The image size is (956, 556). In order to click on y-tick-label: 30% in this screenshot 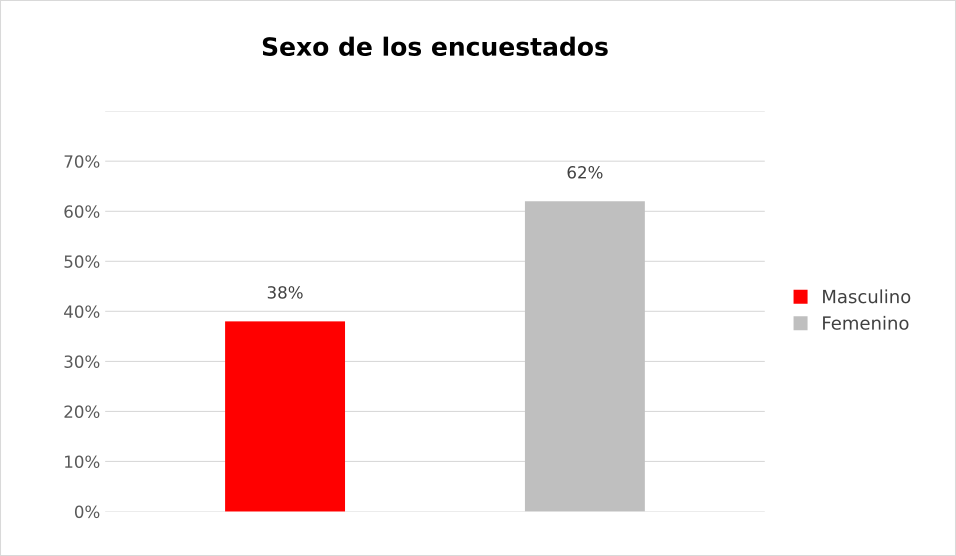, I will do `click(82, 361)`.